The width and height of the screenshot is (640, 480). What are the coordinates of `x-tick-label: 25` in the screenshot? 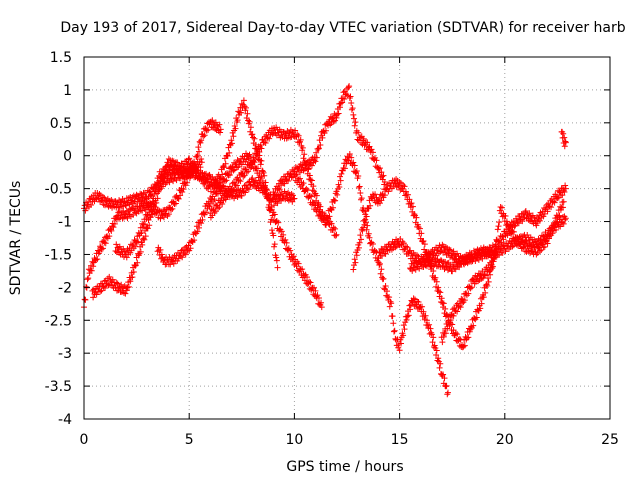 It's located at (610, 440).